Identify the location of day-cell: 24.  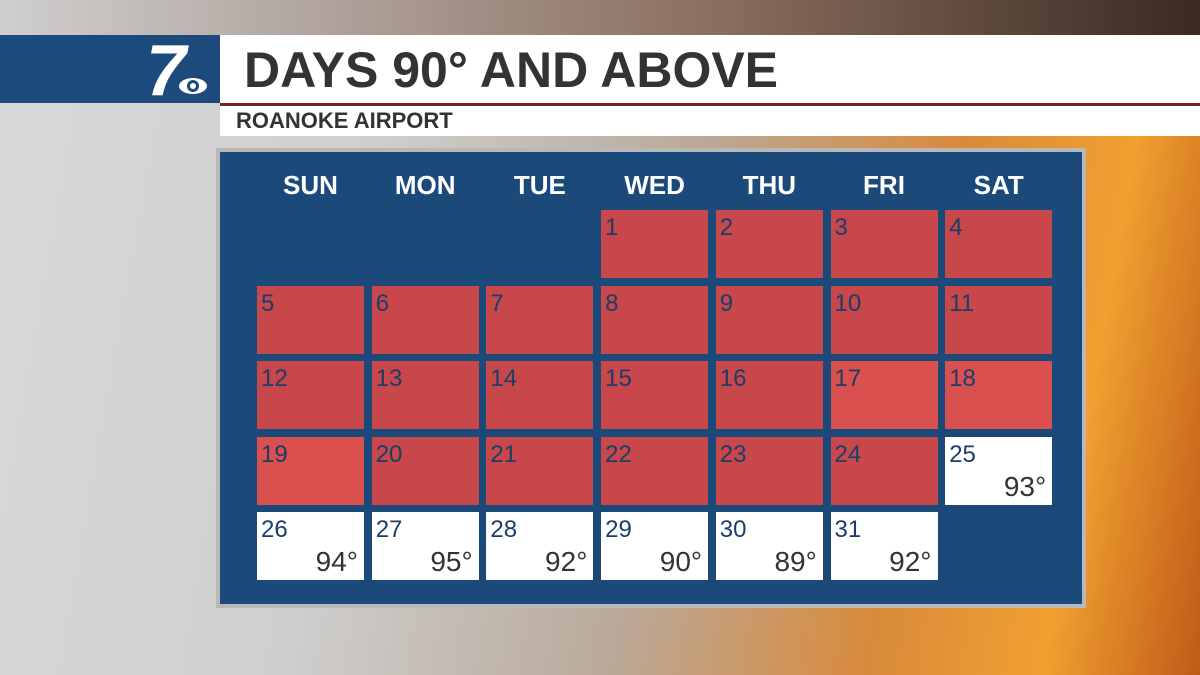
(884, 470).